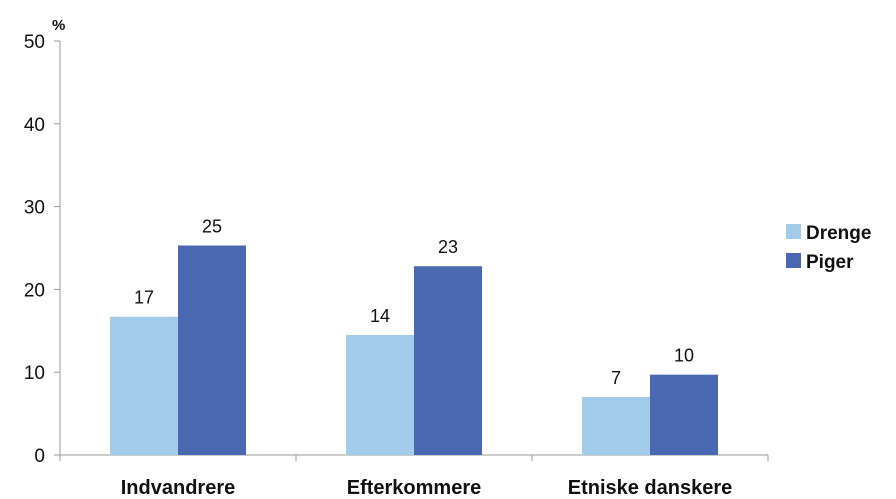 The width and height of the screenshot is (896, 499). Describe the element at coordinates (793, 231) in the screenshot. I see `legend-swatch-drenge` at that location.